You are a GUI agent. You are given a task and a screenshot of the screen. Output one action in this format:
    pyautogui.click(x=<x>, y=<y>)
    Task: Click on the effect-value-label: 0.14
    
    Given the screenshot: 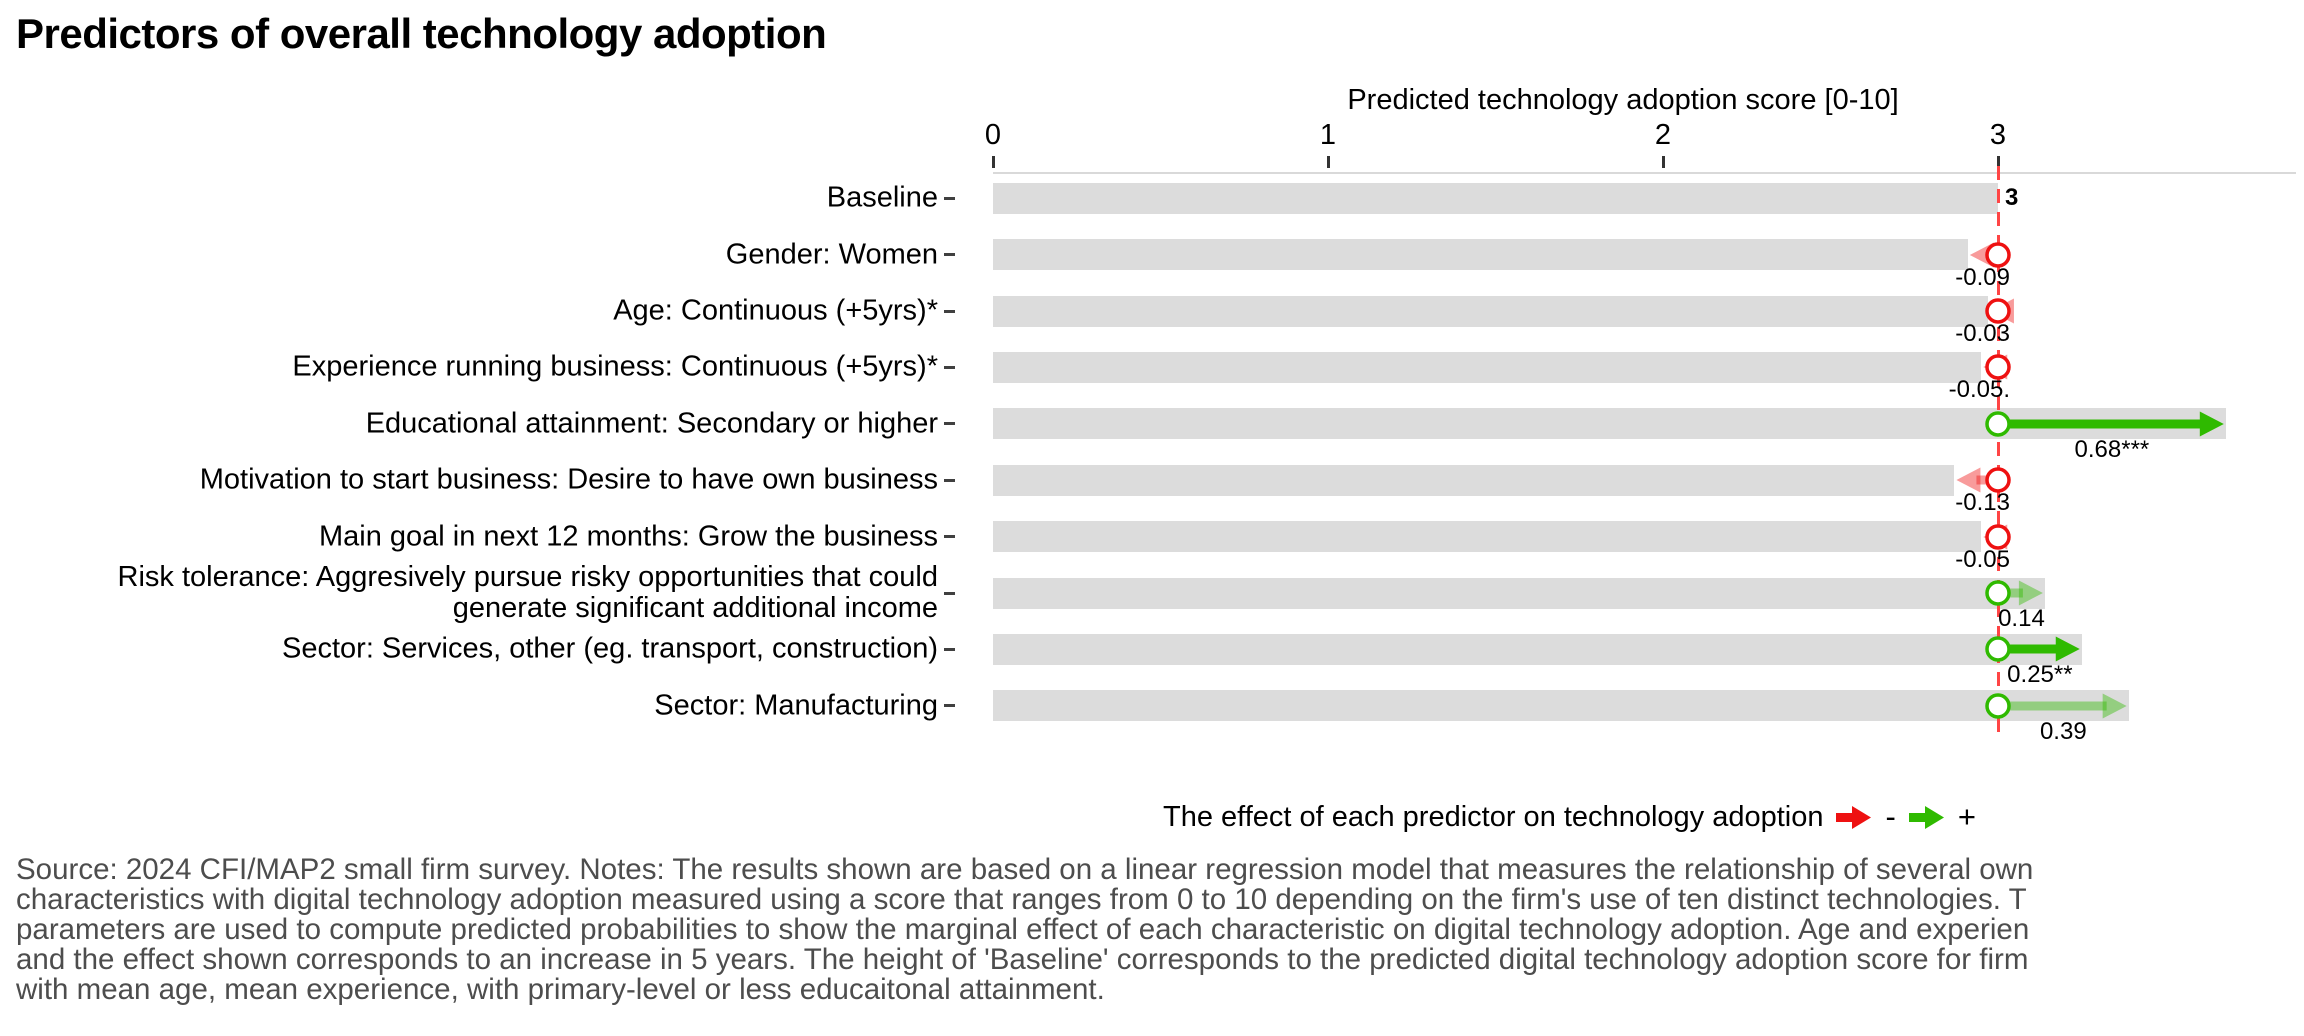 What is the action you would take?
    pyautogui.click(x=2021, y=618)
    